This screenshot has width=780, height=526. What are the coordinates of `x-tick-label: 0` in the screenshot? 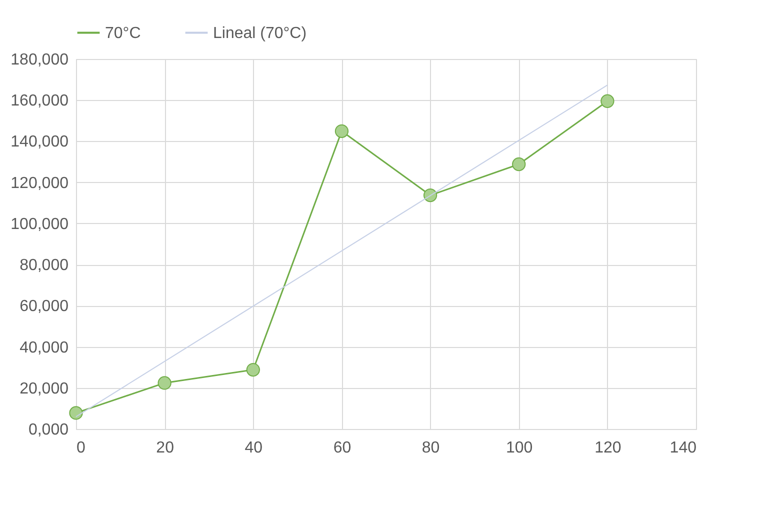 It's located at (81, 448).